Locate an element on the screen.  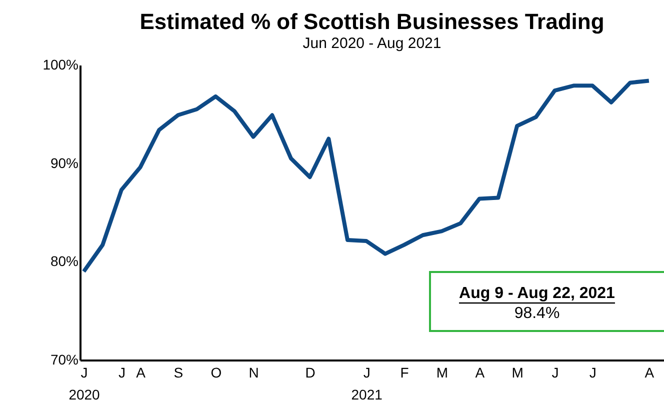
annotation: 98.4% is located at coordinates (537, 313).